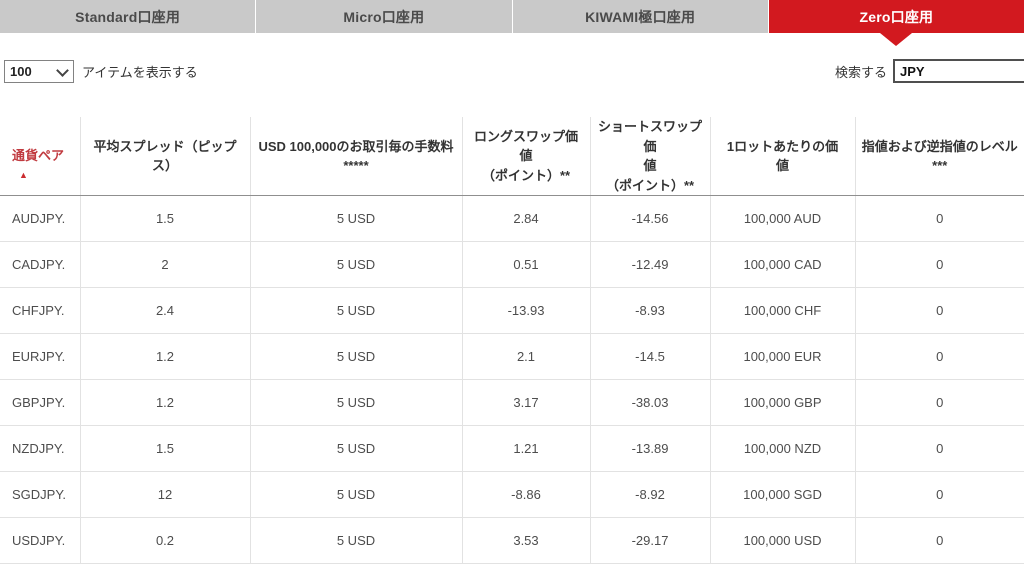 The height and width of the screenshot is (564, 1024). What do you see at coordinates (783, 156) in the screenshot?
I see `column-header-lot-value: 1ロットあたりの価 値` at bounding box center [783, 156].